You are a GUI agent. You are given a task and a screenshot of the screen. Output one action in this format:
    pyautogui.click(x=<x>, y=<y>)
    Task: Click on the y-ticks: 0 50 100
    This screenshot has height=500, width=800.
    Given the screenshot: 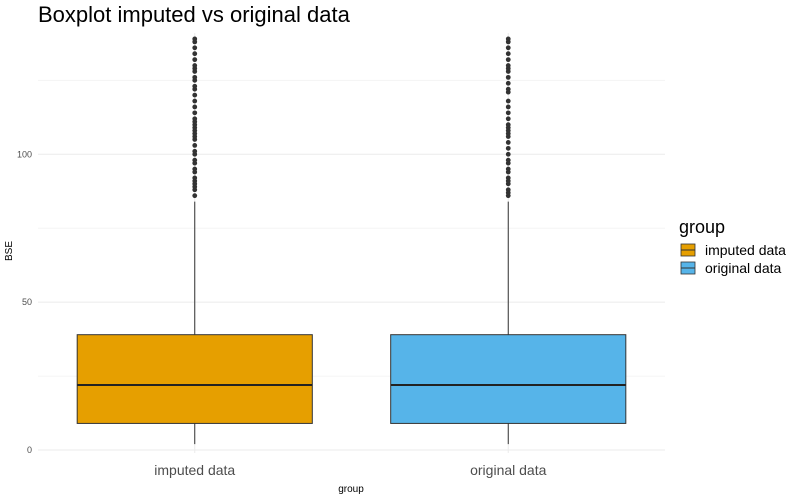 What is the action you would take?
    pyautogui.click(x=24, y=302)
    